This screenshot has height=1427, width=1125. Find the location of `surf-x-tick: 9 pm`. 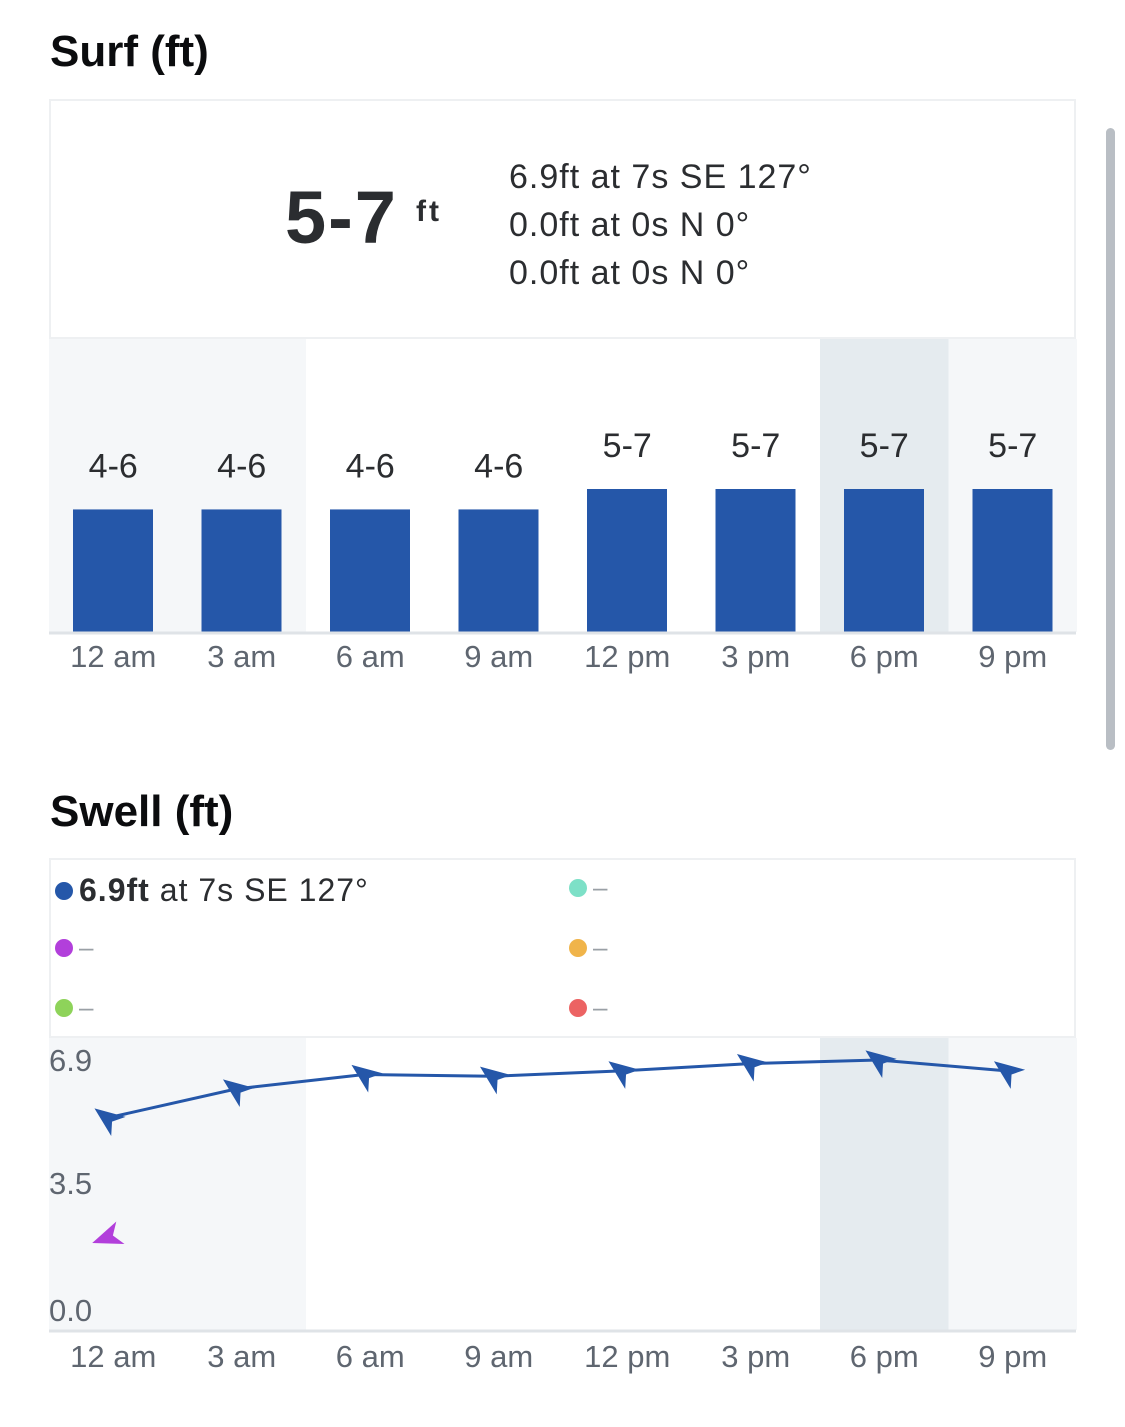

surf-x-tick: 9 pm is located at coordinates (1012, 656).